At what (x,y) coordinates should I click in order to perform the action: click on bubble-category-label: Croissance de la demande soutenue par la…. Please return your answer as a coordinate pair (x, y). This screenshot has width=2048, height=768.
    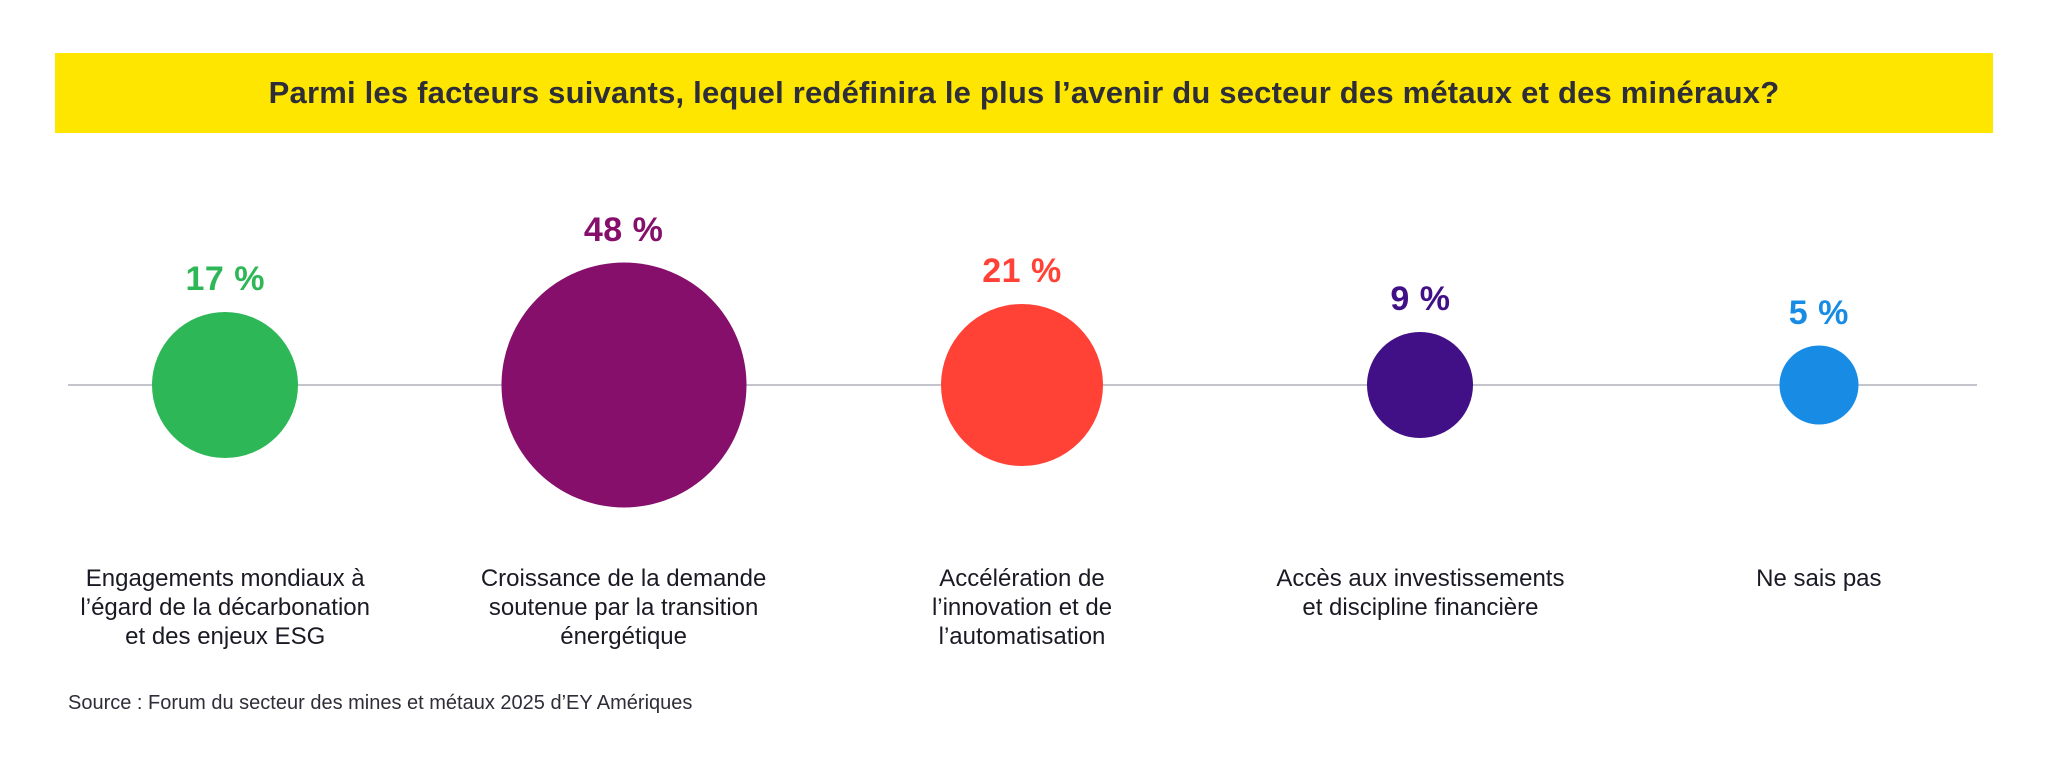
    Looking at the image, I should click on (623, 607).